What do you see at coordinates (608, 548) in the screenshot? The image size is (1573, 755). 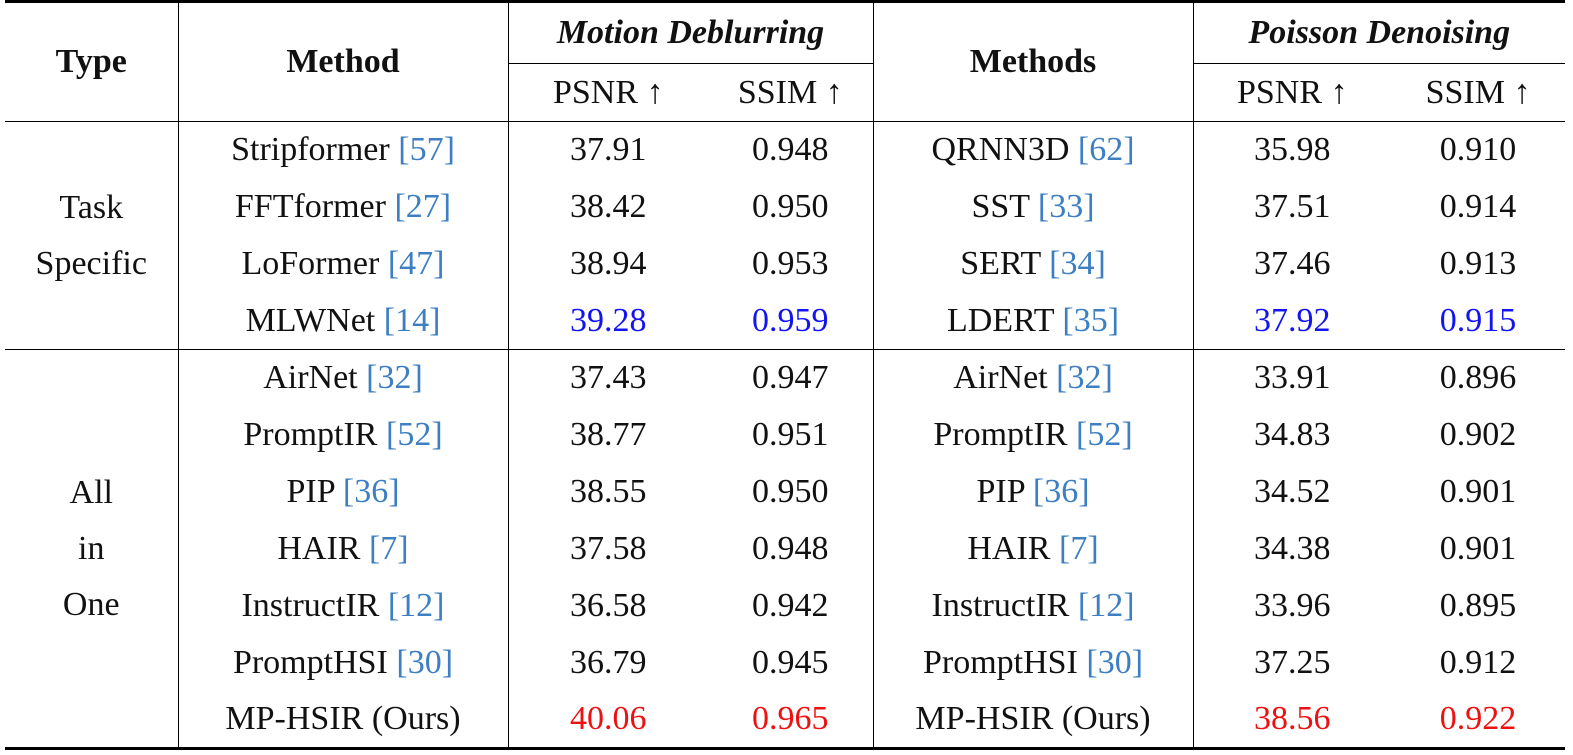 I see `deblur-psnr-value: 37.58` at bounding box center [608, 548].